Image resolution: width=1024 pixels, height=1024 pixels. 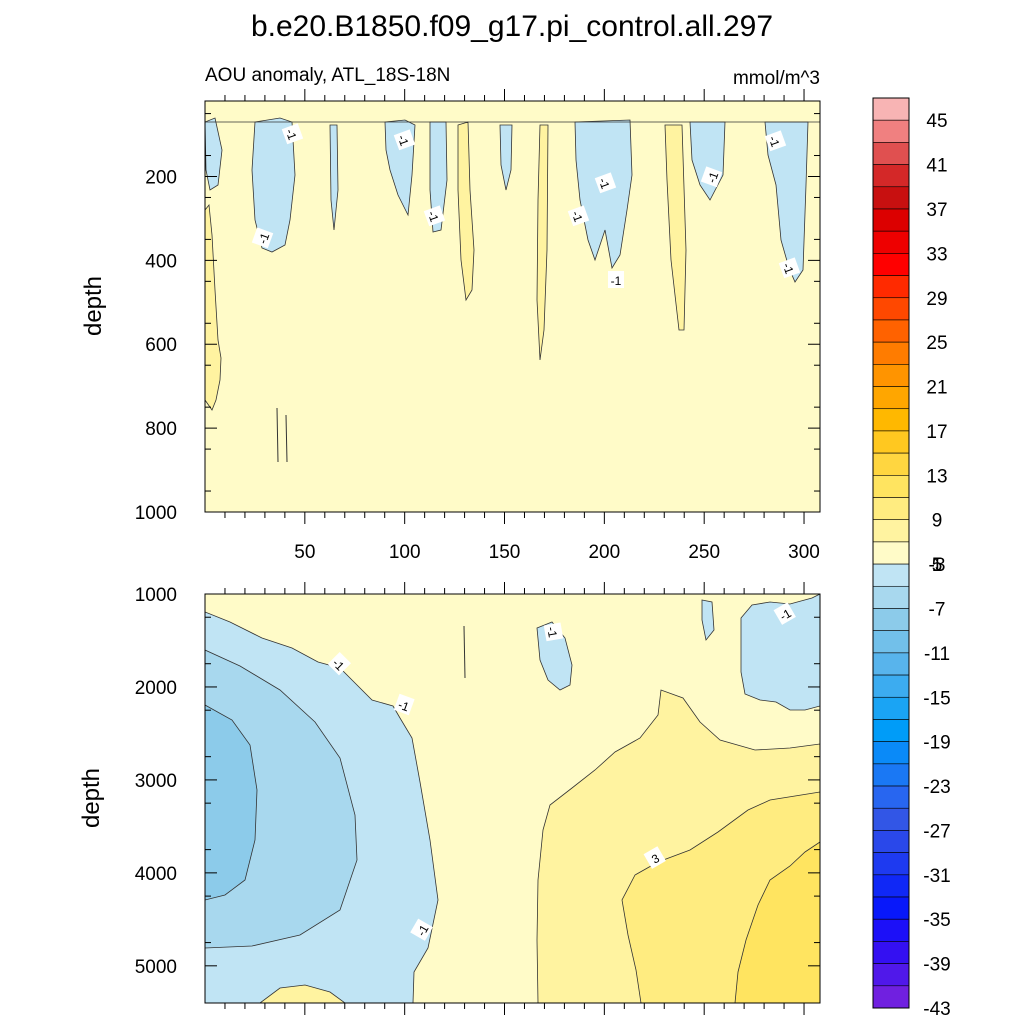 What do you see at coordinates (334, 177) in the screenshot?
I see `upper-negative-region` at bounding box center [334, 177].